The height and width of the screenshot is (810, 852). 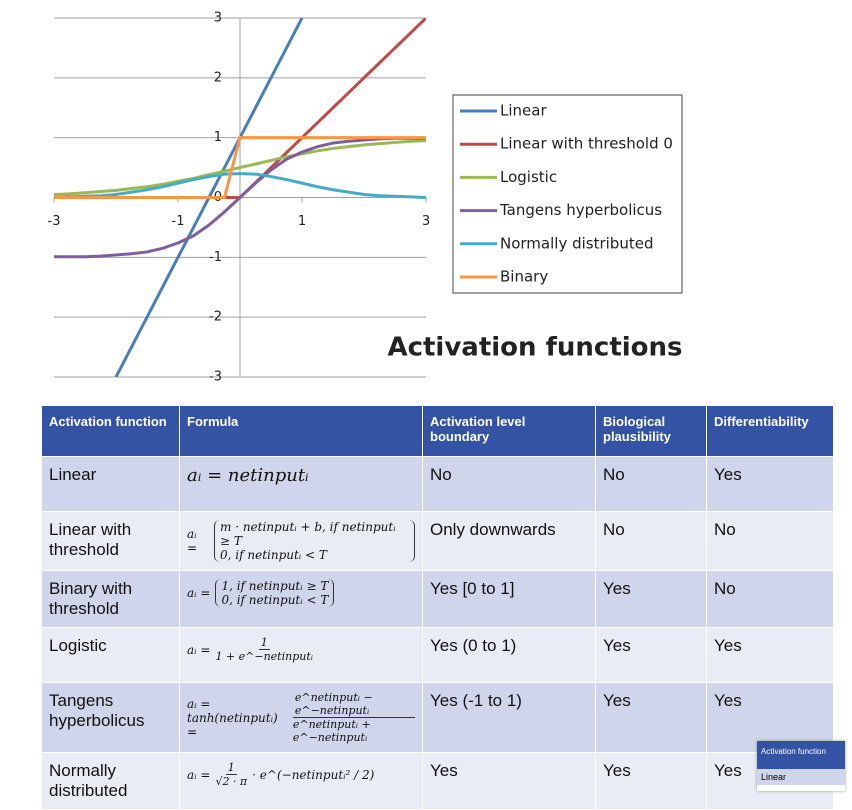 I want to click on formula-denominator: e^netinputᵢ + e^−netinputᵢ, so click(x=331, y=731).